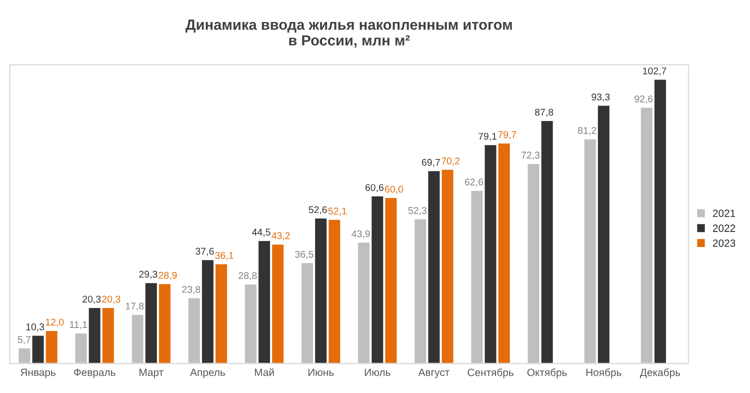 Image resolution: width=750 pixels, height=393 pixels. I want to click on x-tick-label: Сентябрь, so click(491, 373).